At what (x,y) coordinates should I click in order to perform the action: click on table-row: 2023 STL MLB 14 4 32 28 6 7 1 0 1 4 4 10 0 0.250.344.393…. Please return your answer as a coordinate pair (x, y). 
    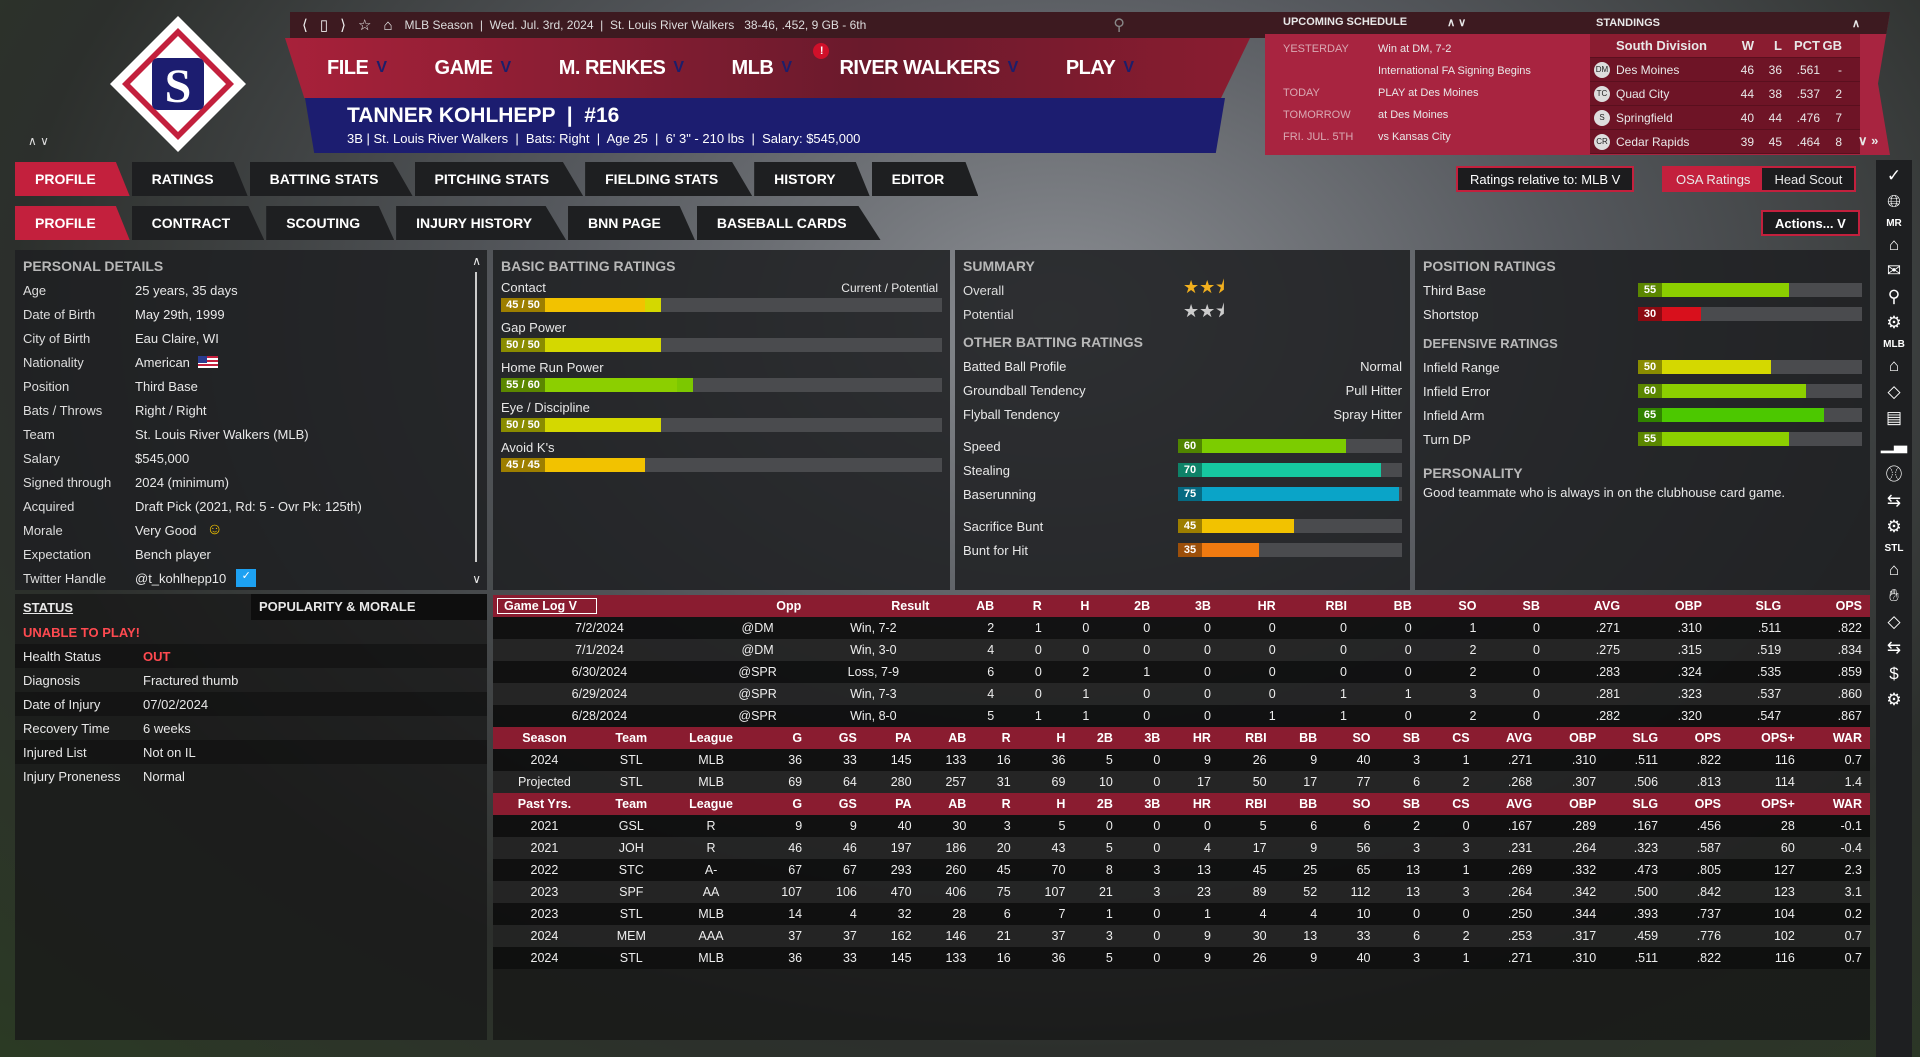
    Looking at the image, I should click on (1181, 914).